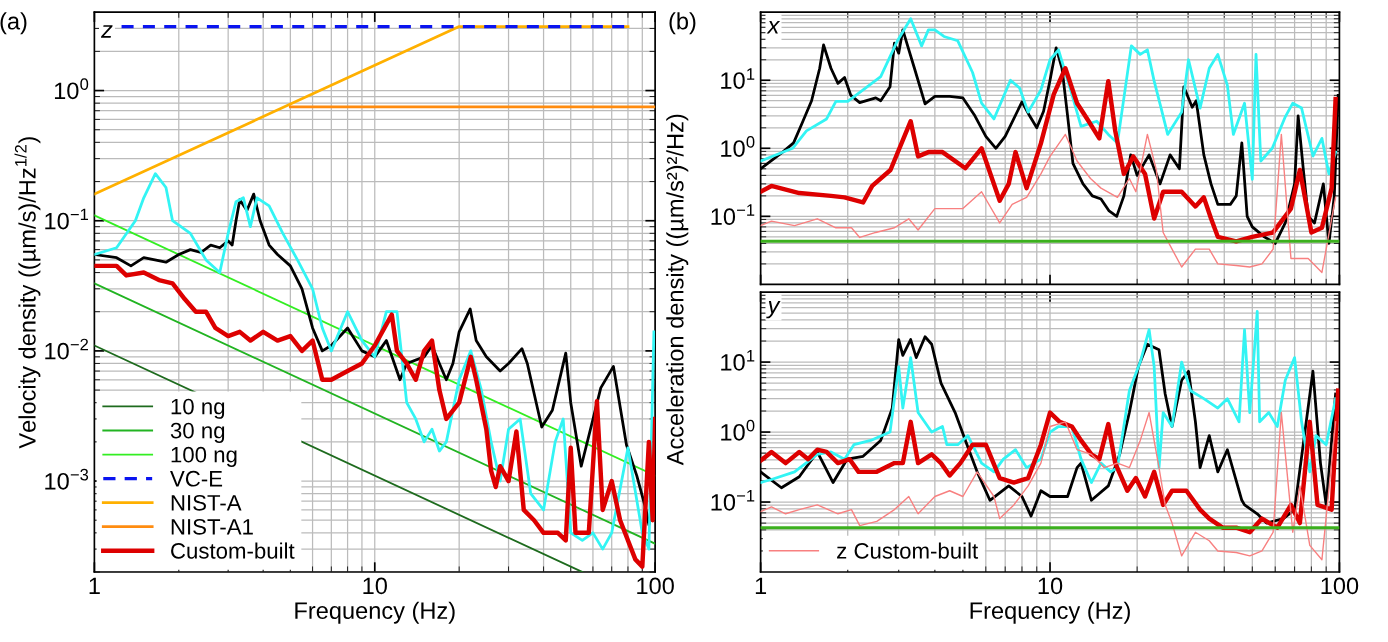 The height and width of the screenshot is (642, 1388). Describe the element at coordinates (198, 408) in the screenshot. I see `legend-label: 10 ng` at that location.